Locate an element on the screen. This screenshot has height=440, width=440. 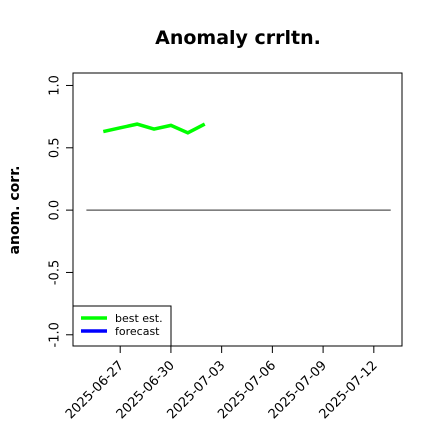
y-tick-label: 0.5 is located at coordinates (55, 147).